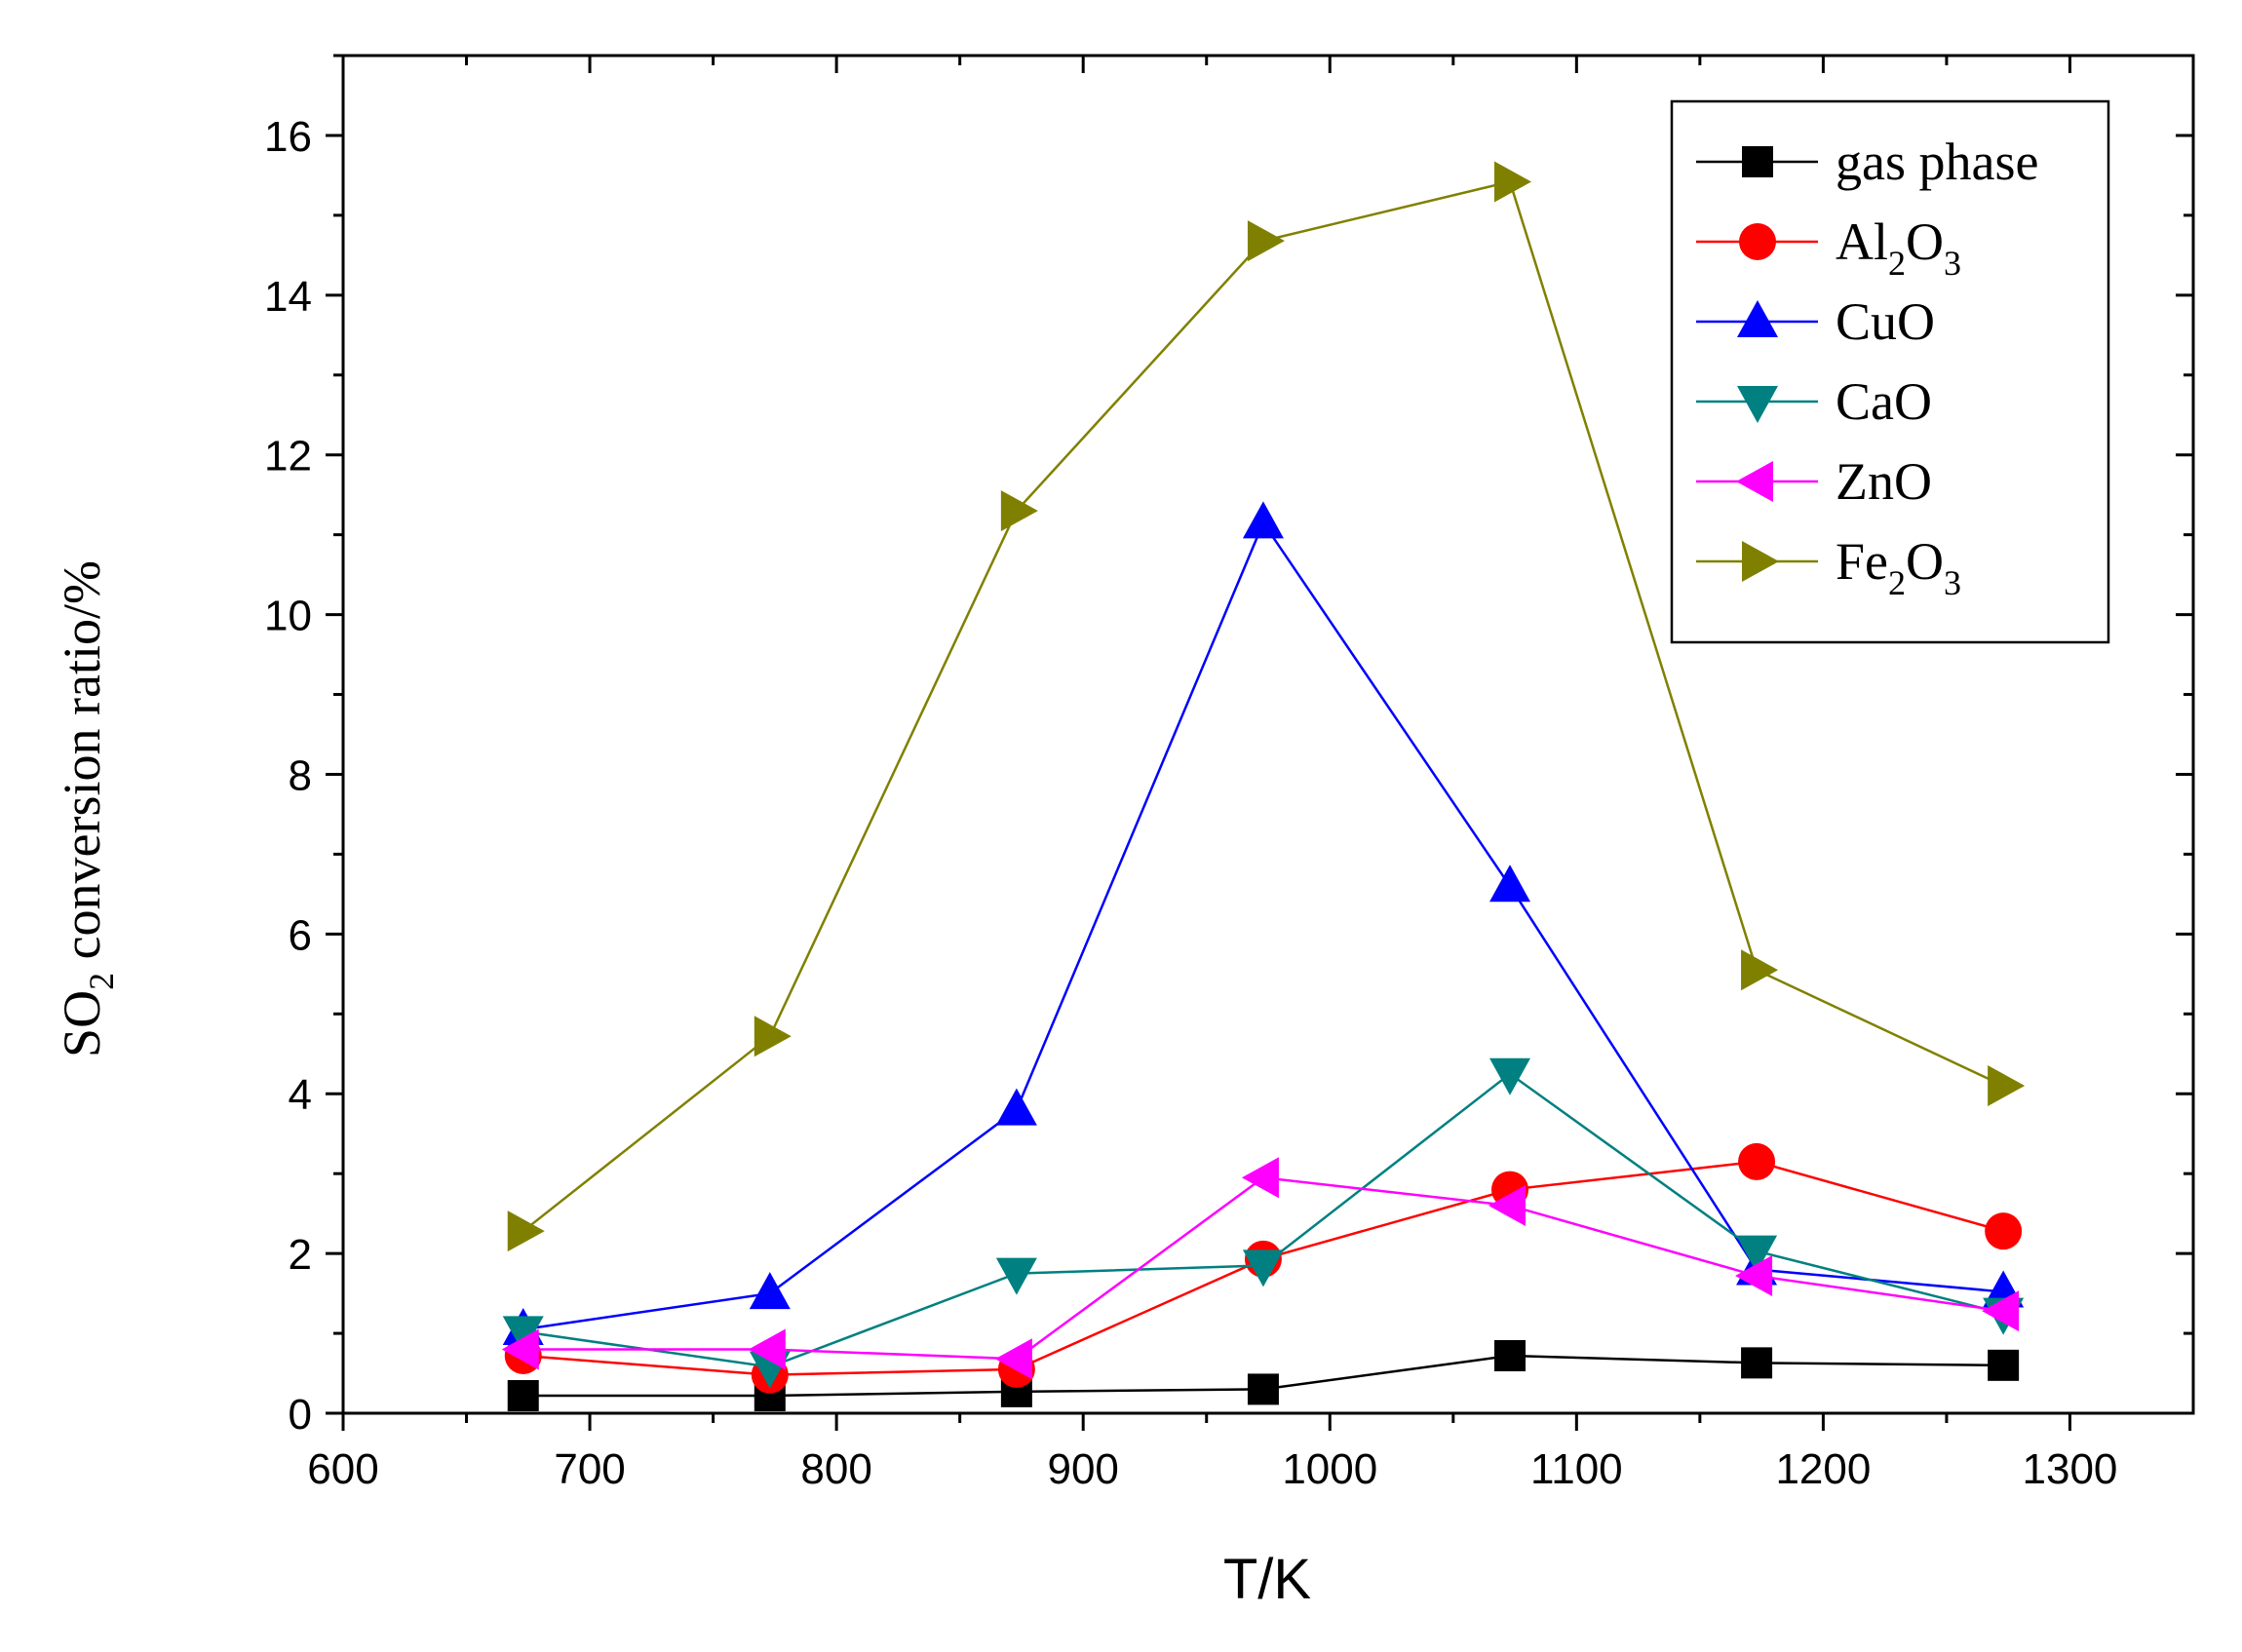 This screenshot has height=1652, width=2242. I want to click on legend-label: CuO, so click(1885, 322).